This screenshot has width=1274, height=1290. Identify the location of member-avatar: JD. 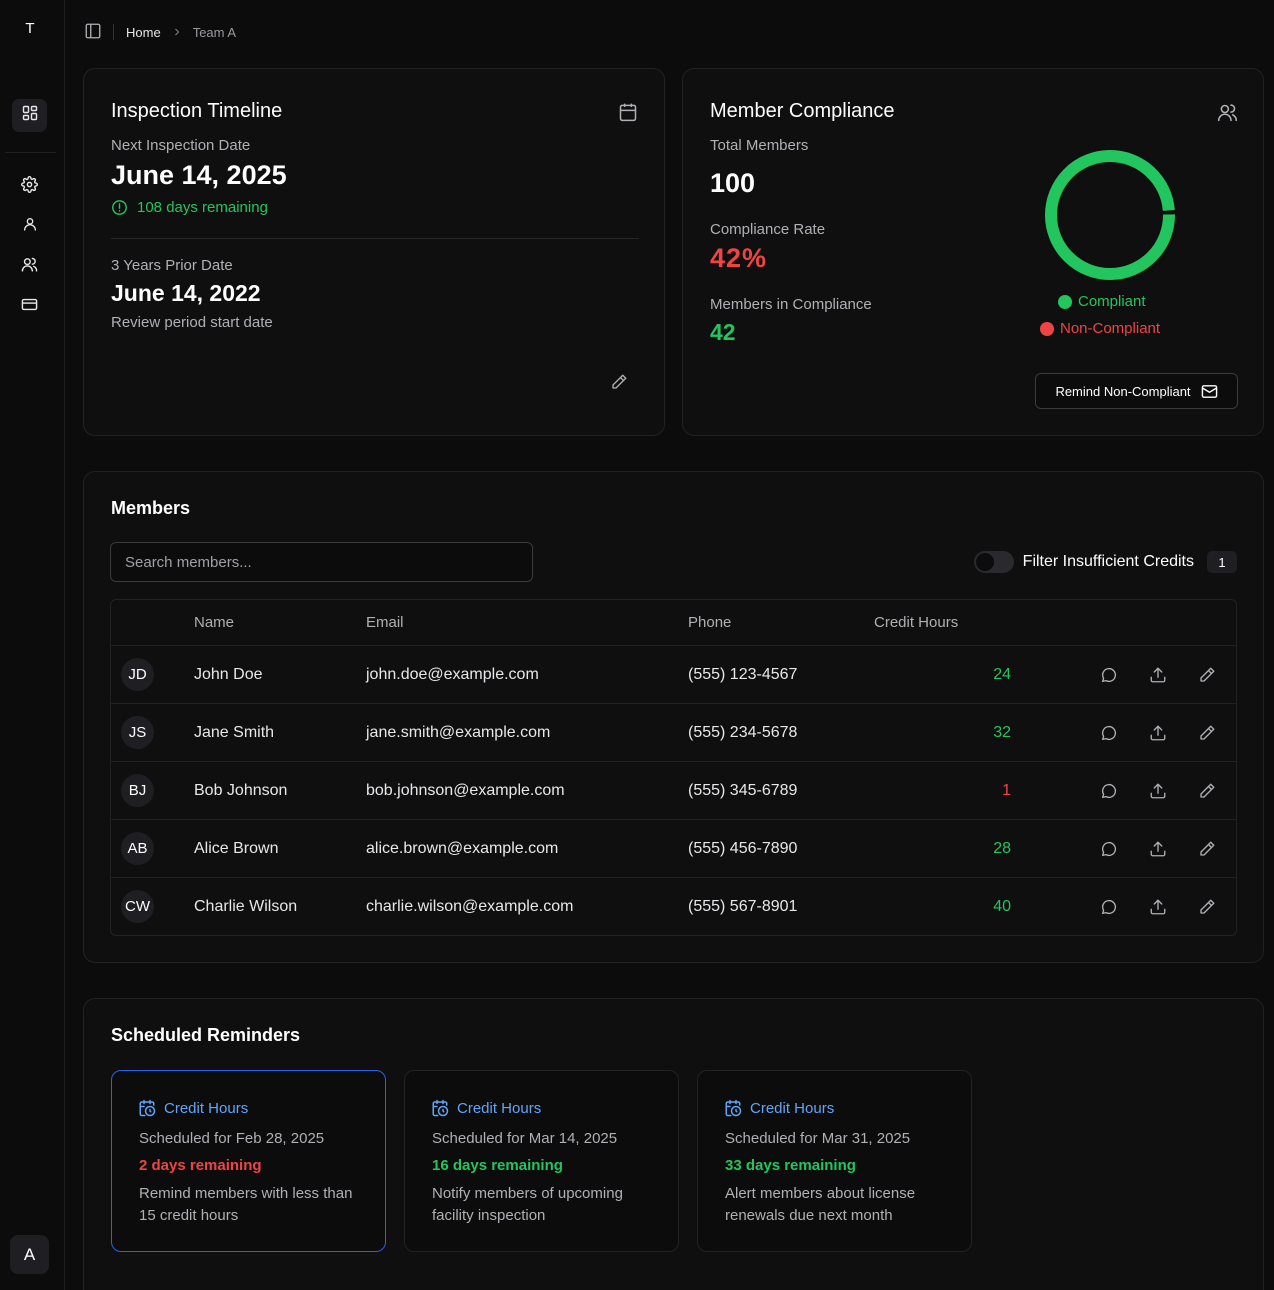
(137, 674).